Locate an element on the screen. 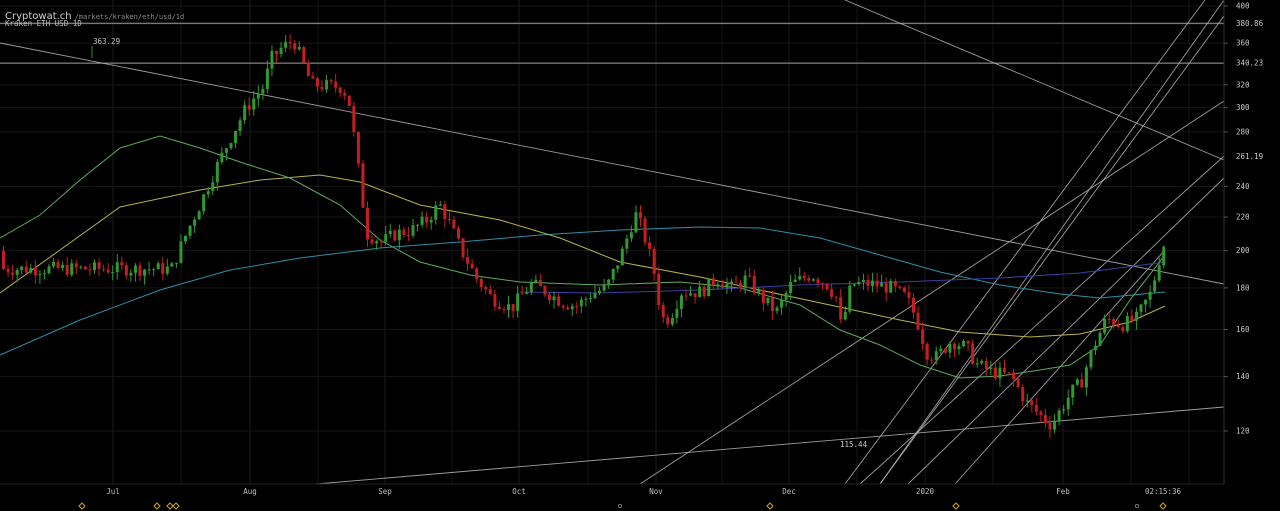  event-marker-diamond is located at coordinates (157, 506).